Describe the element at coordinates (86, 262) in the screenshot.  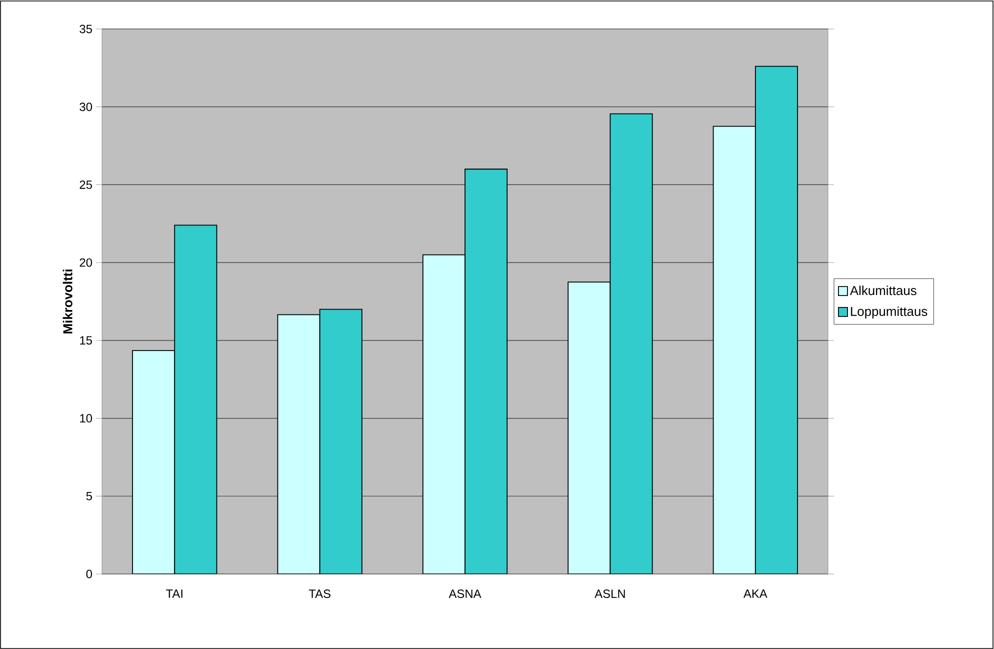
I see `y-tick-label: 20` at that location.